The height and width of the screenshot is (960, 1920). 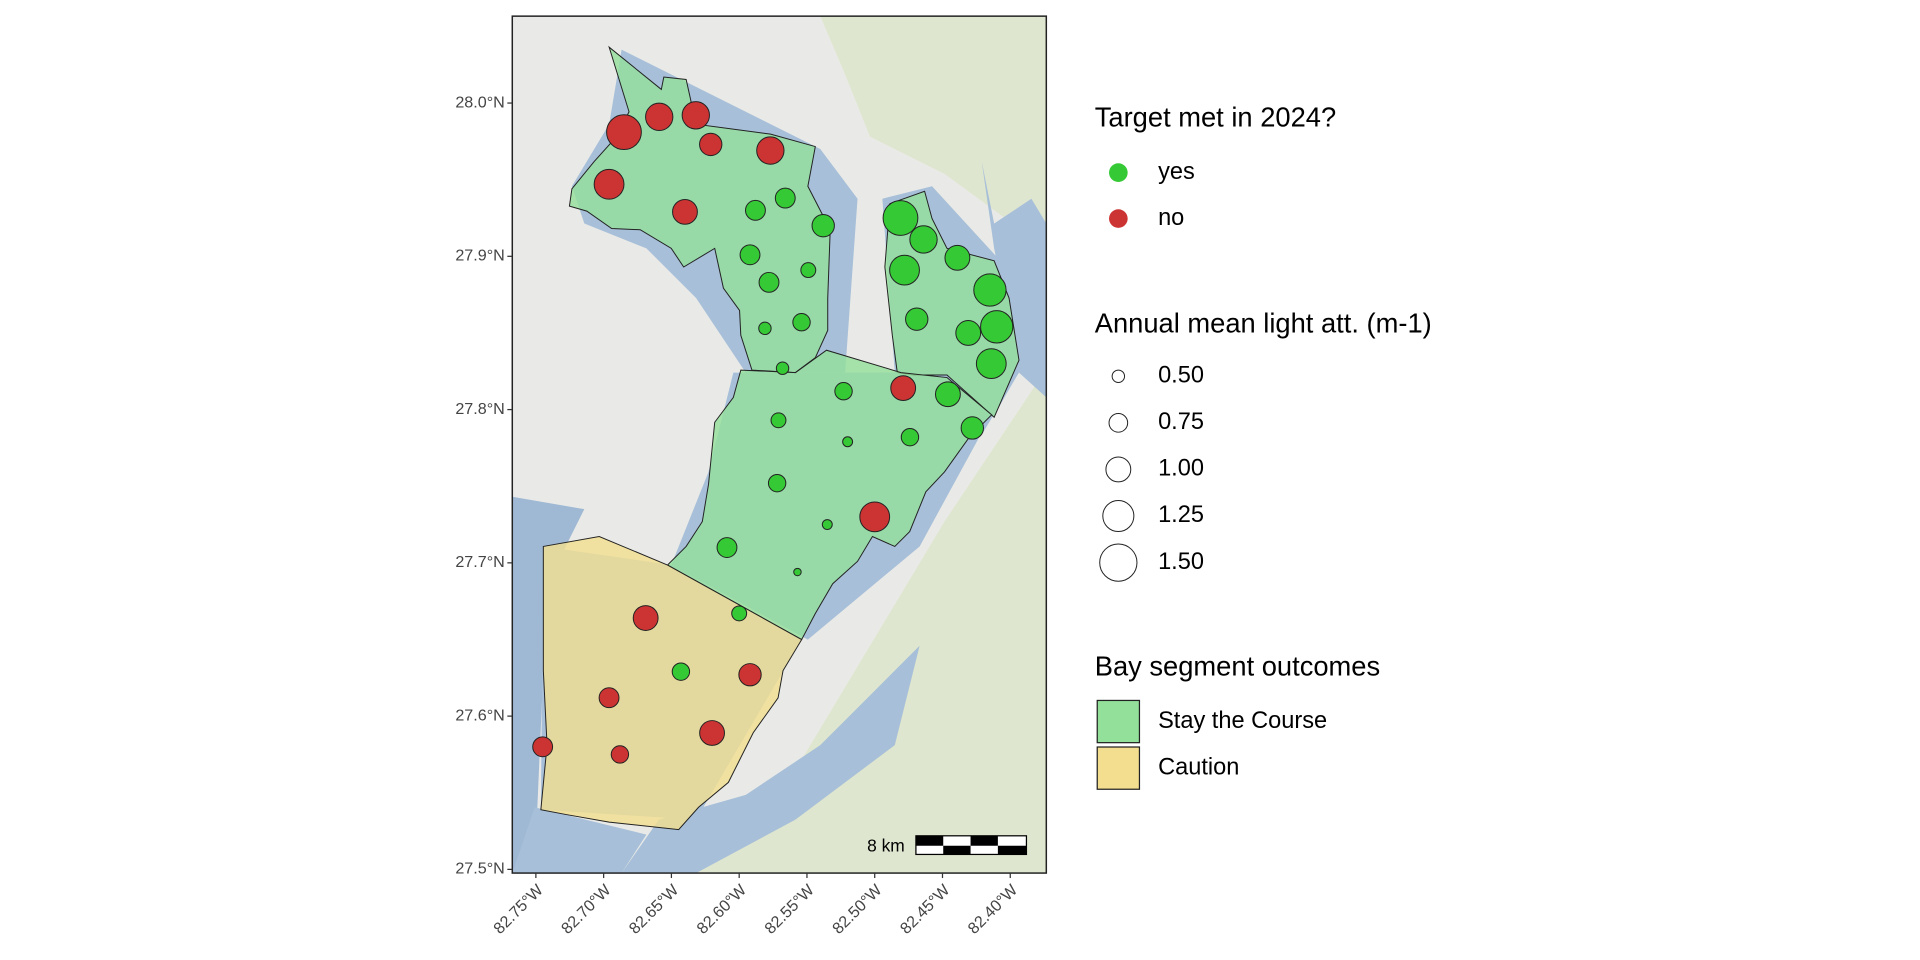 I want to click on legend-title: Target met in 2024?, so click(x=1215, y=116).